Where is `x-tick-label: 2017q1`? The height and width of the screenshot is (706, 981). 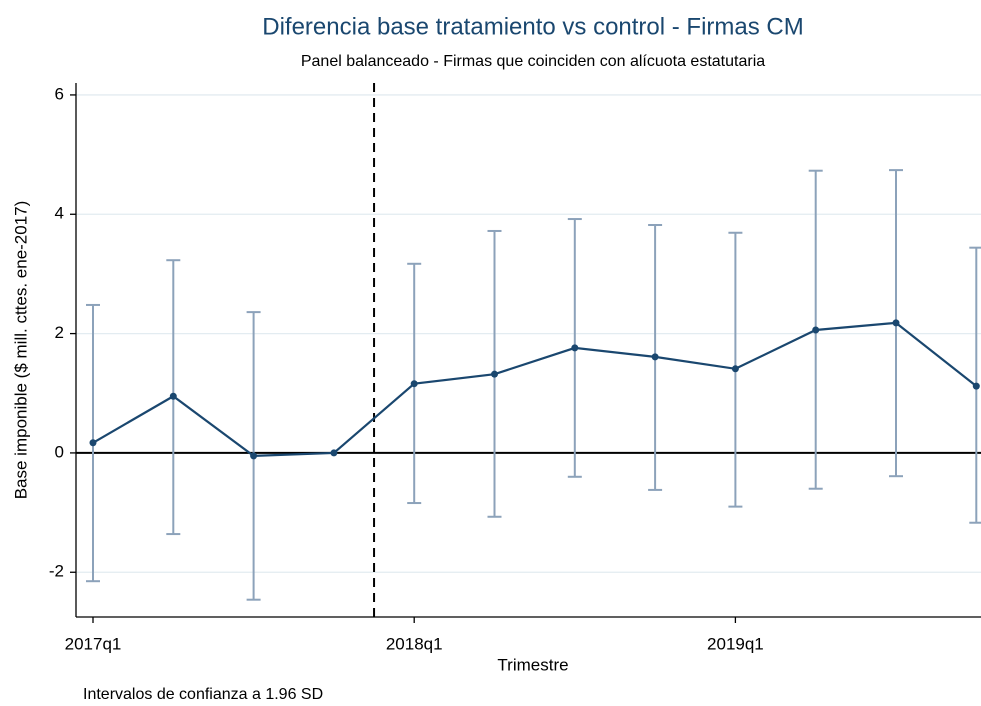
x-tick-label: 2017q1 is located at coordinates (93, 643).